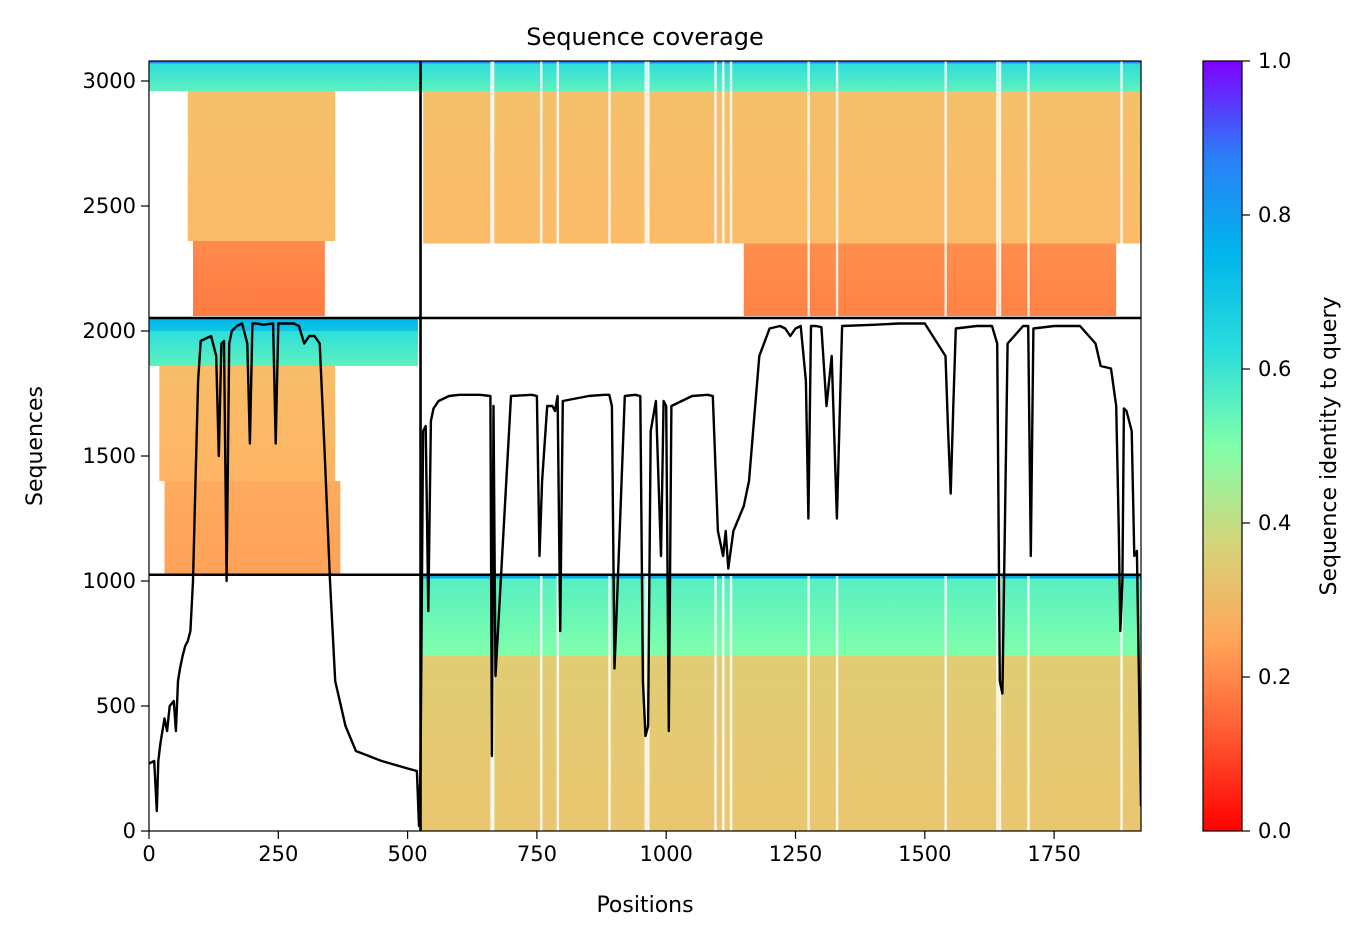 Image resolution: width=1364 pixels, height=939 pixels. I want to click on y-tick-label: 500, so click(116, 706).